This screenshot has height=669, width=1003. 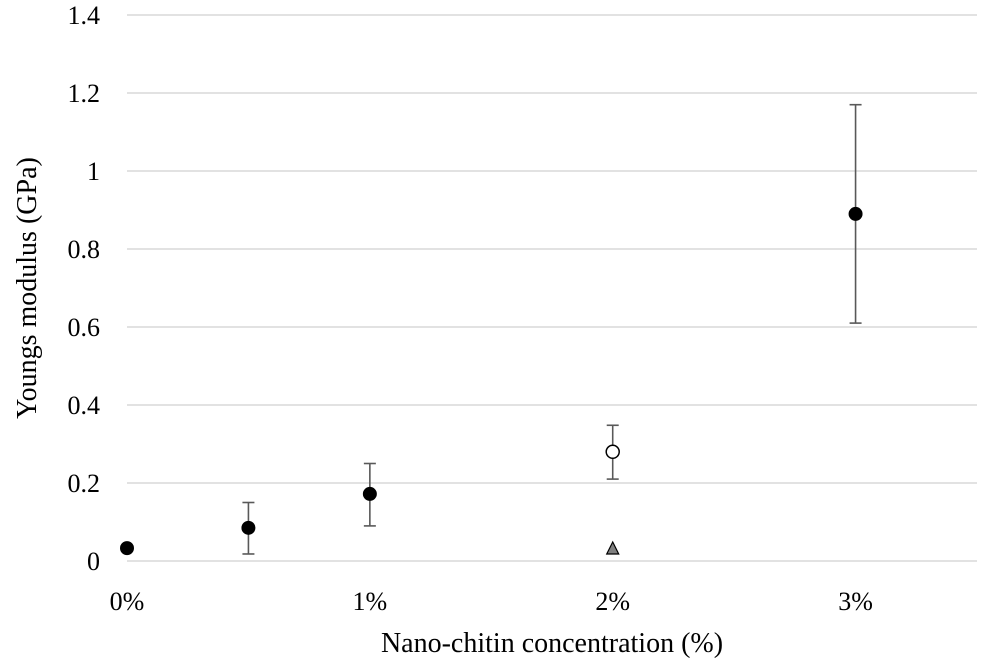 What do you see at coordinates (93, 561) in the screenshot?
I see `y-tick-label: 0` at bounding box center [93, 561].